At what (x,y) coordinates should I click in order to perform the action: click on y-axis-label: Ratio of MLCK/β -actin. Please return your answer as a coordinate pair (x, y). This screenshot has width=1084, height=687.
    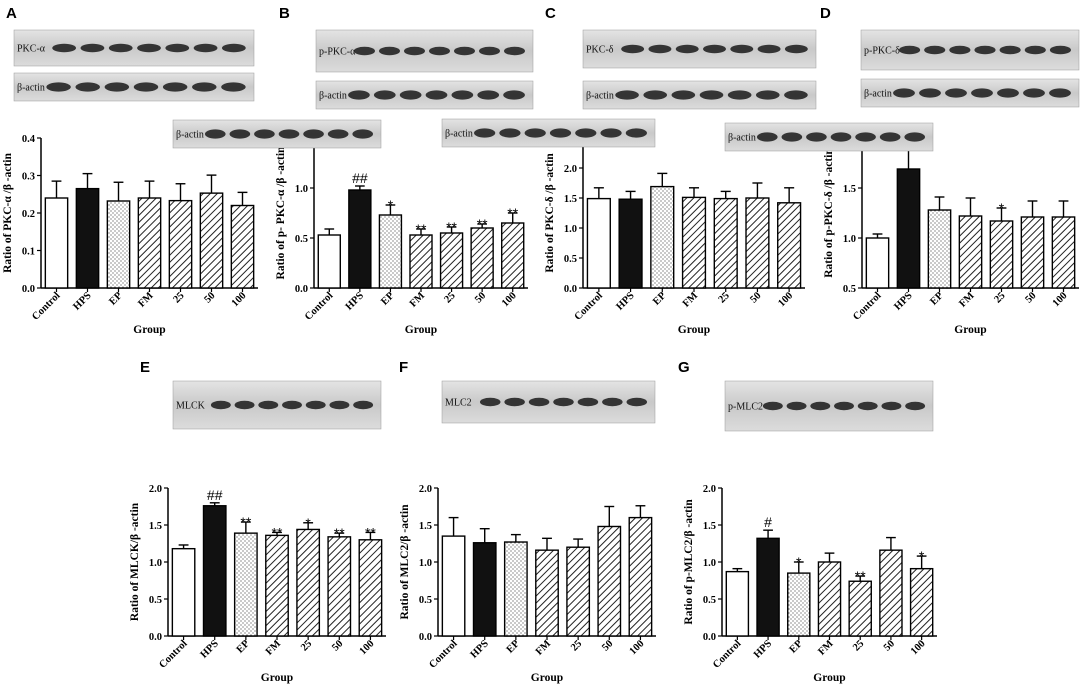
    Looking at the image, I should click on (135, 561).